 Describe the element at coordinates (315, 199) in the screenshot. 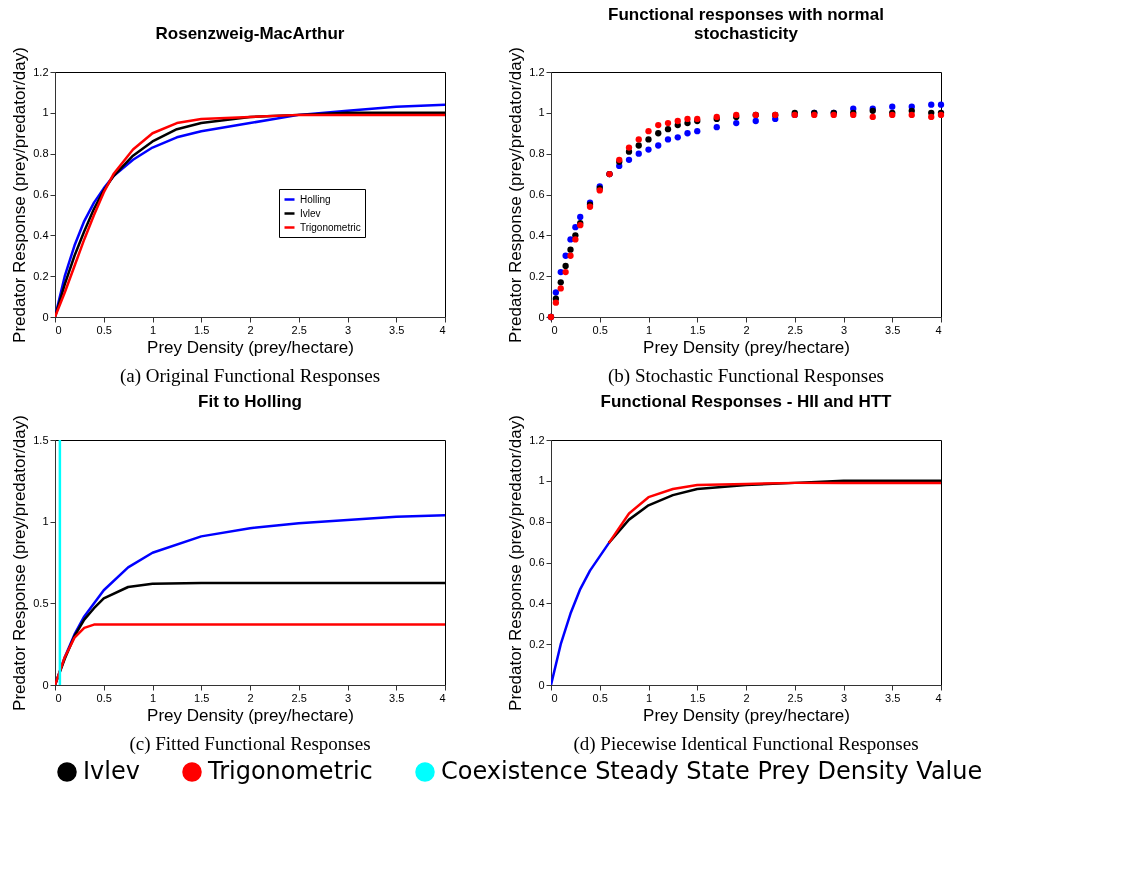

I see `legend-label: Holling` at that location.